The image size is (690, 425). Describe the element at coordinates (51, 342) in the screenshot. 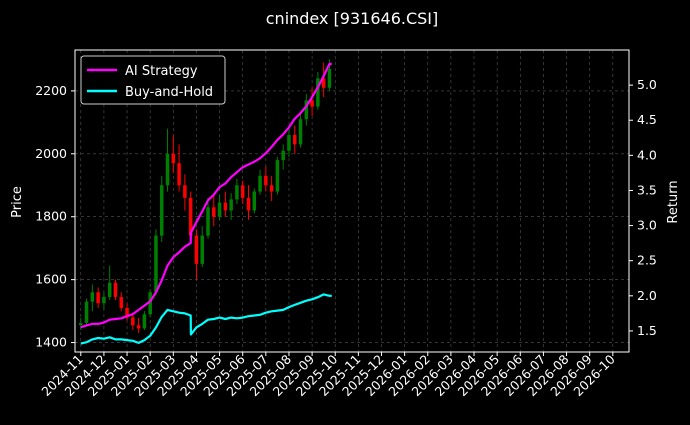

I see `y-left-tick-label: 1400` at that location.